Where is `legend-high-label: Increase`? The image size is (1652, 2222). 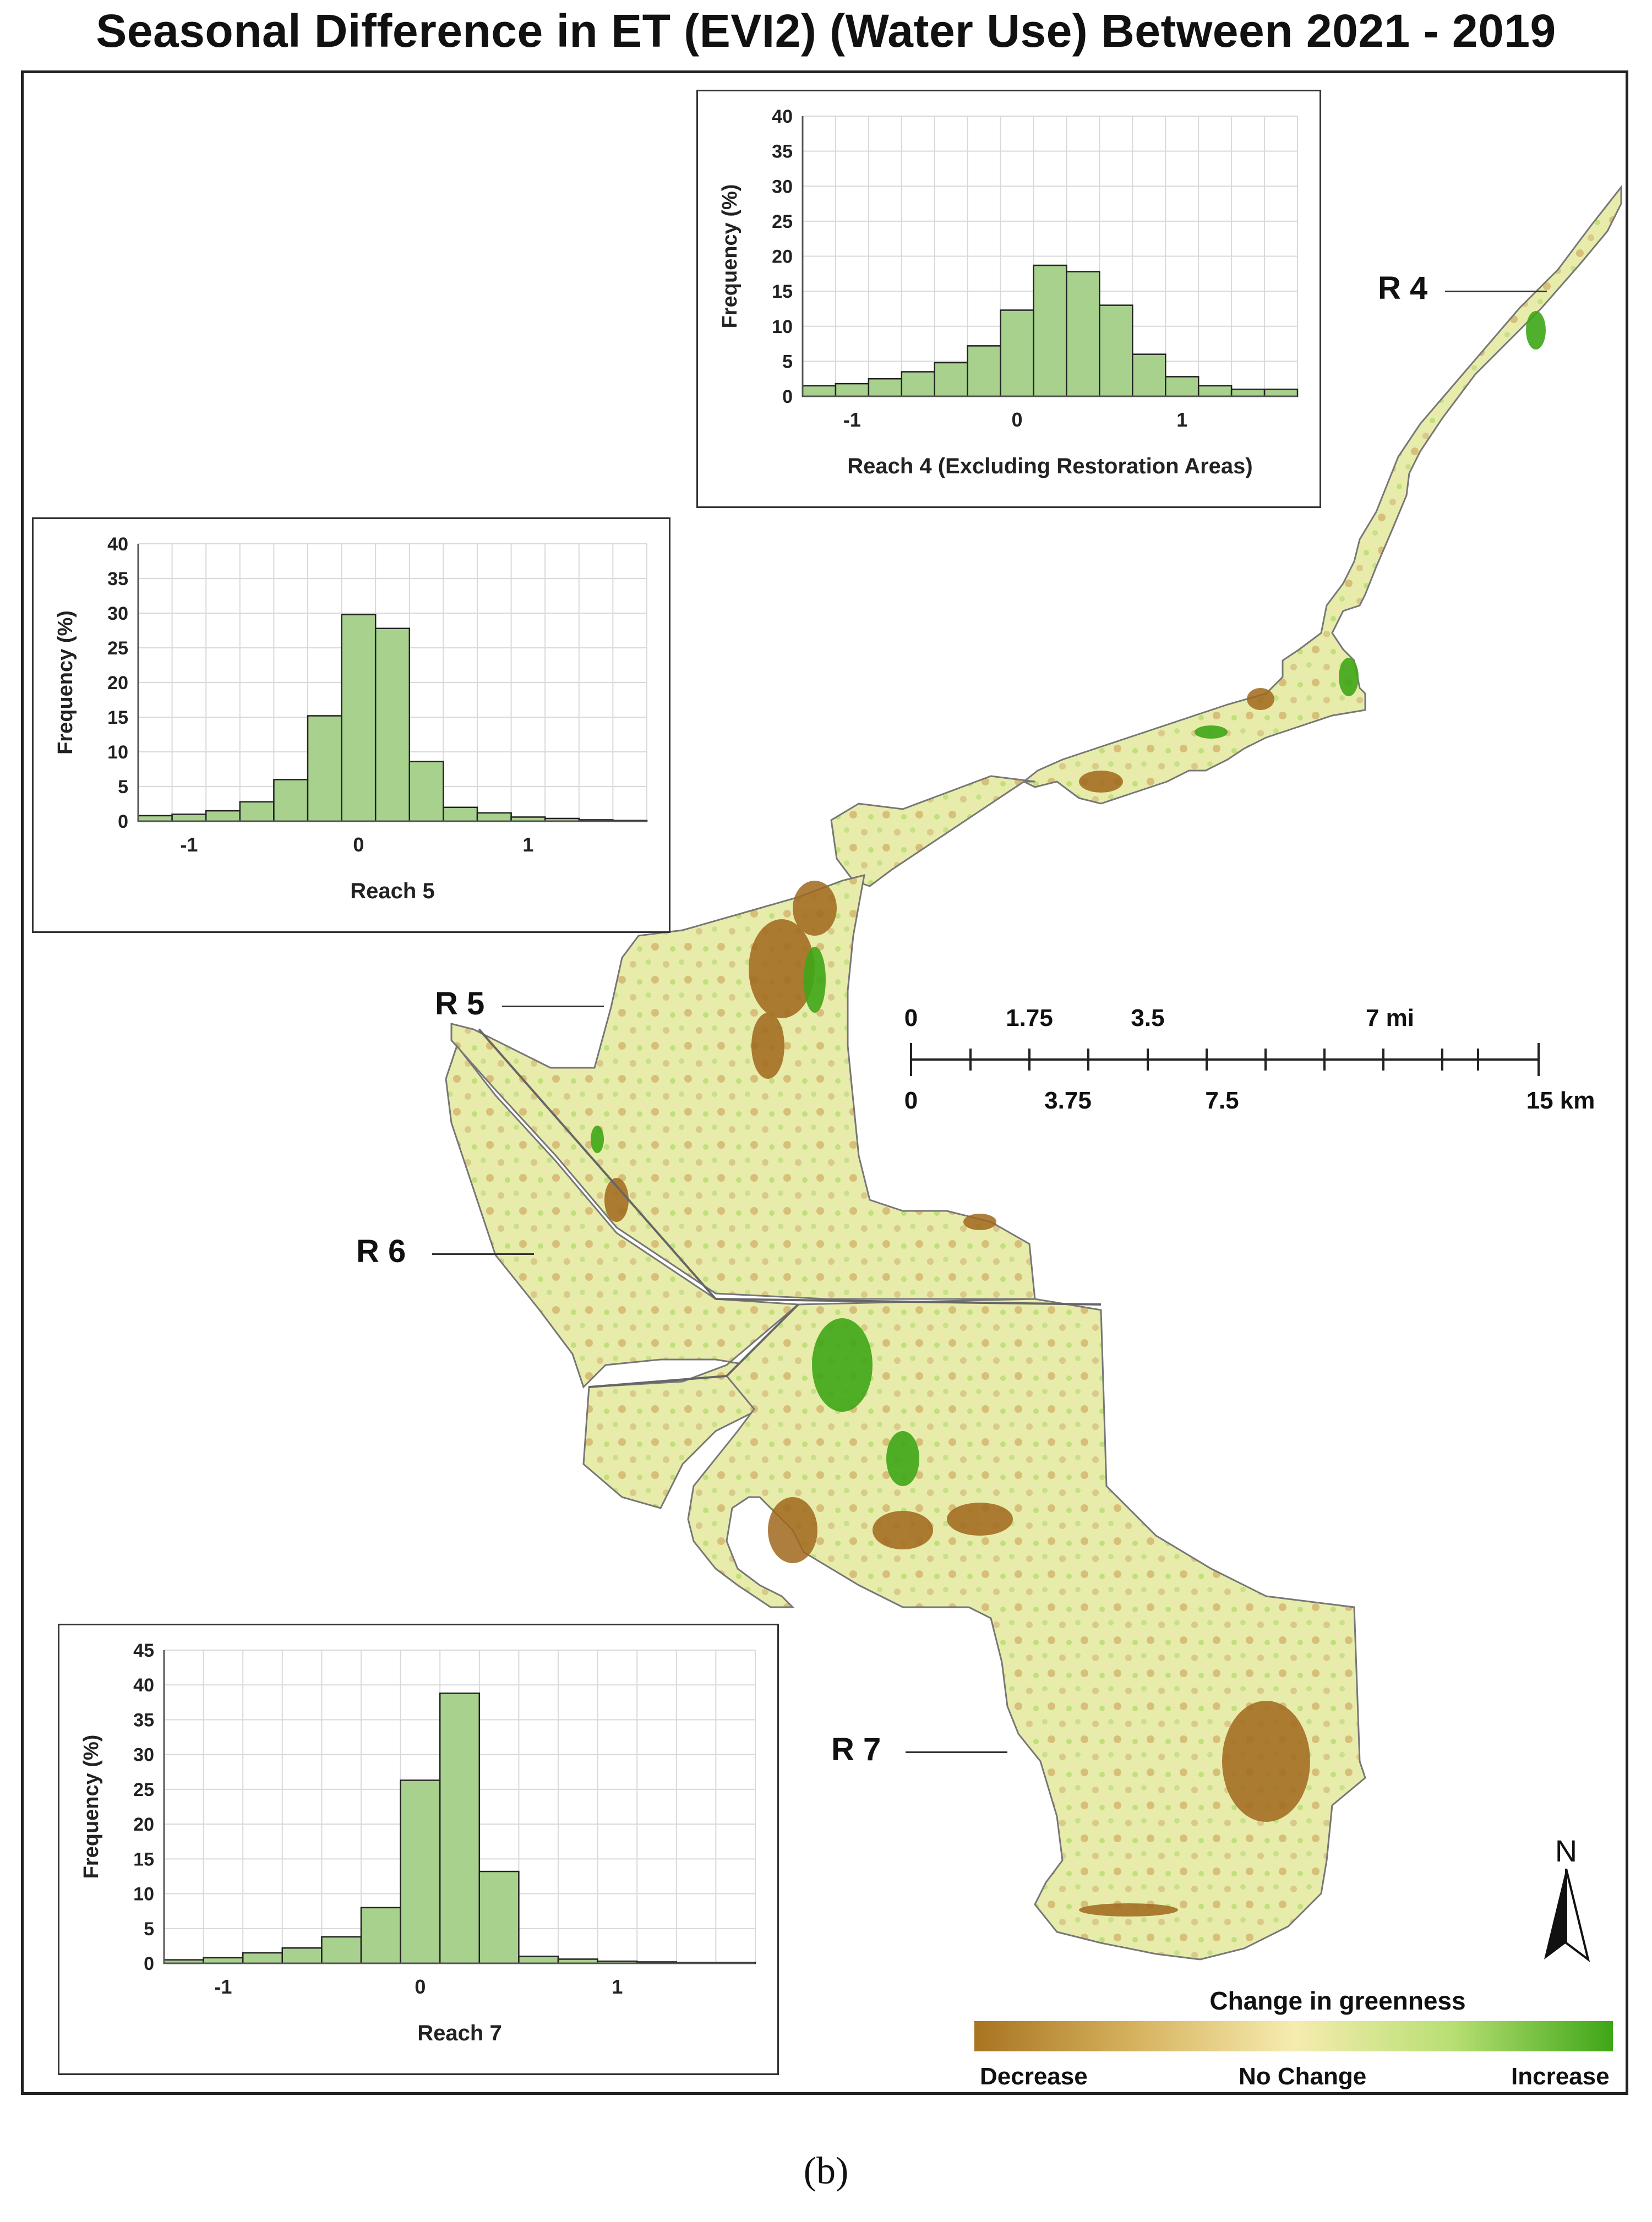 legend-high-label: Increase is located at coordinates (1560, 2076).